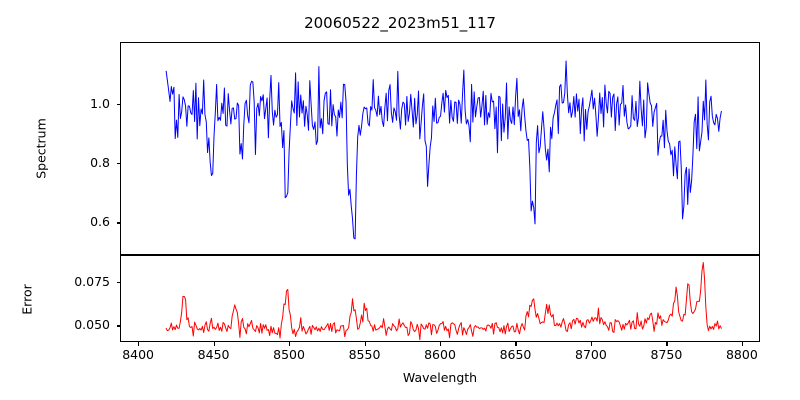  Describe the element at coordinates (213, 354) in the screenshot. I see `wavelength-xtick-label: 8450` at that location.